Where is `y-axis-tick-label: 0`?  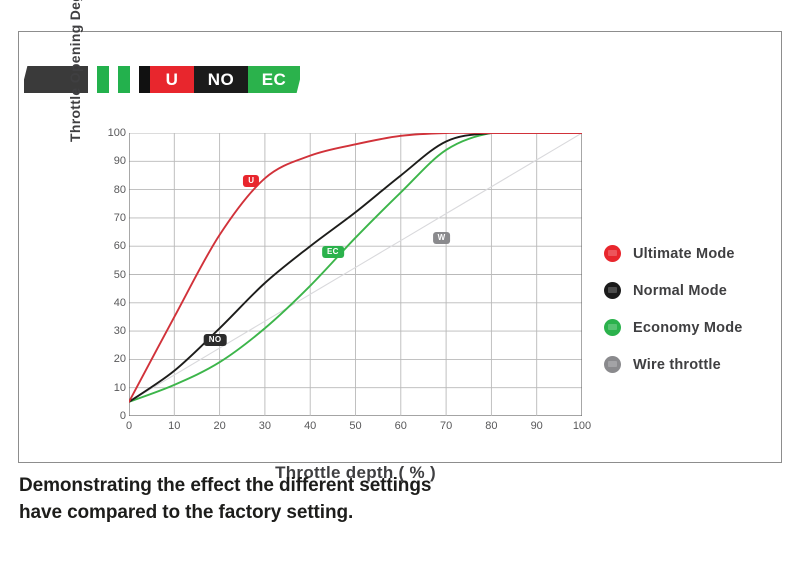
y-axis-tick-label: 0 is located at coordinates (122, 416).